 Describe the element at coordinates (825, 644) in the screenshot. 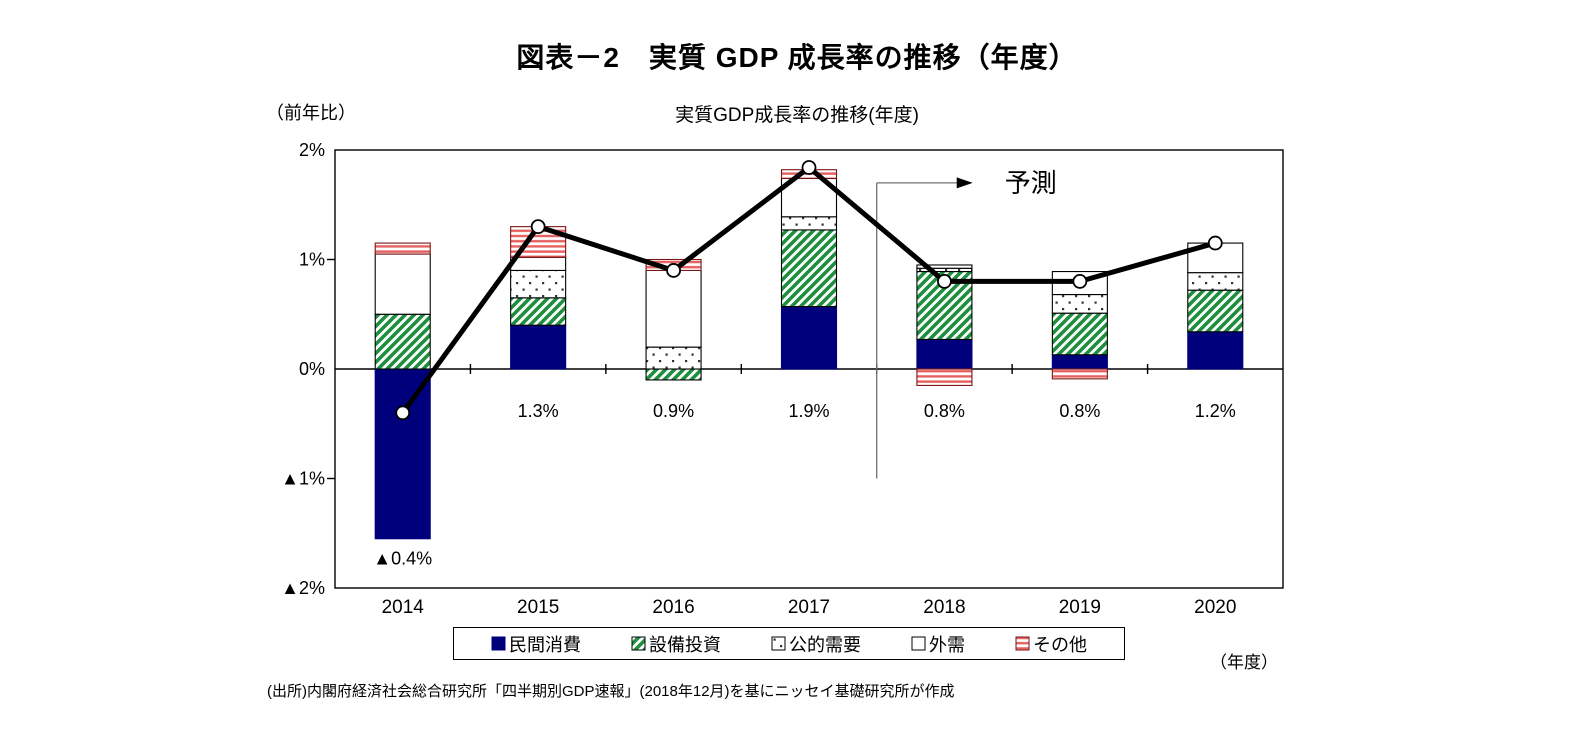

I see `legend-item-label: 公的需要` at that location.